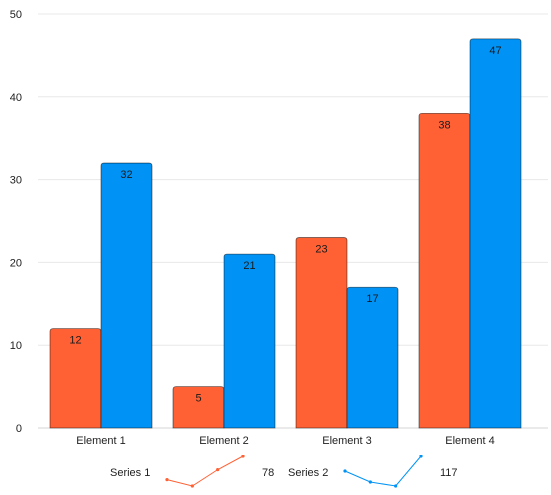 The image size is (551, 495). I want to click on legend: Series 1 78 Series 2 117, so click(275, 473).